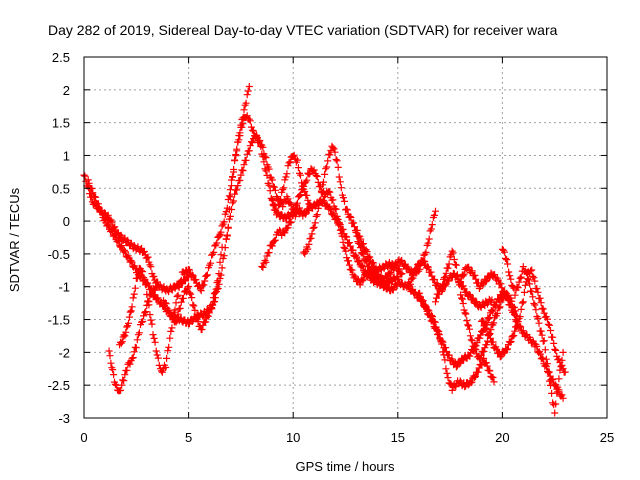 This screenshot has width=640, height=480. Describe the element at coordinates (61, 188) in the screenshot. I see `y-tick-label: 0.5` at that location.